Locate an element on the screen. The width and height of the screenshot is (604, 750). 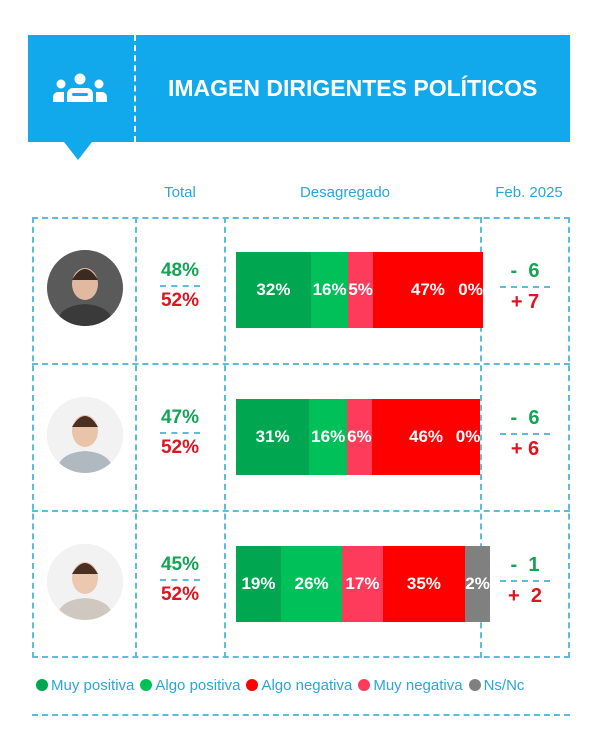
bar-segment-muy-negativa: 5% is located at coordinates (360, 290).